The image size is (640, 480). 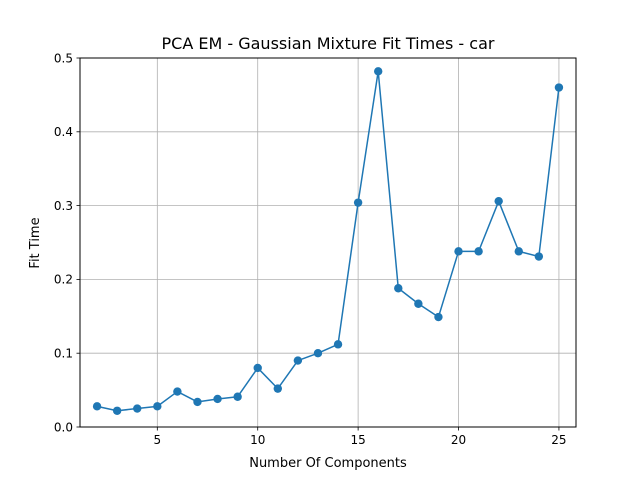 I want to click on x-tick-label: 10, so click(x=257, y=440).